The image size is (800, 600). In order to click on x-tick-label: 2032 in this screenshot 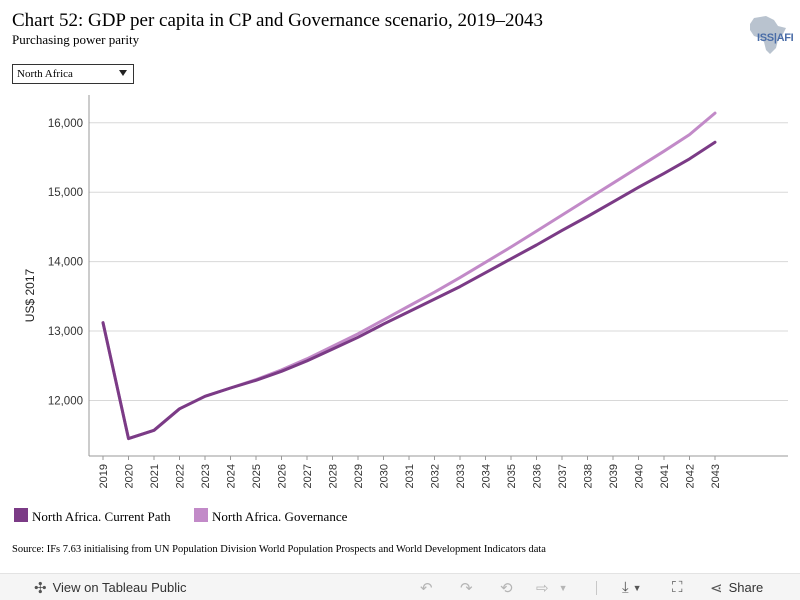, I will do `click(436, 476)`.